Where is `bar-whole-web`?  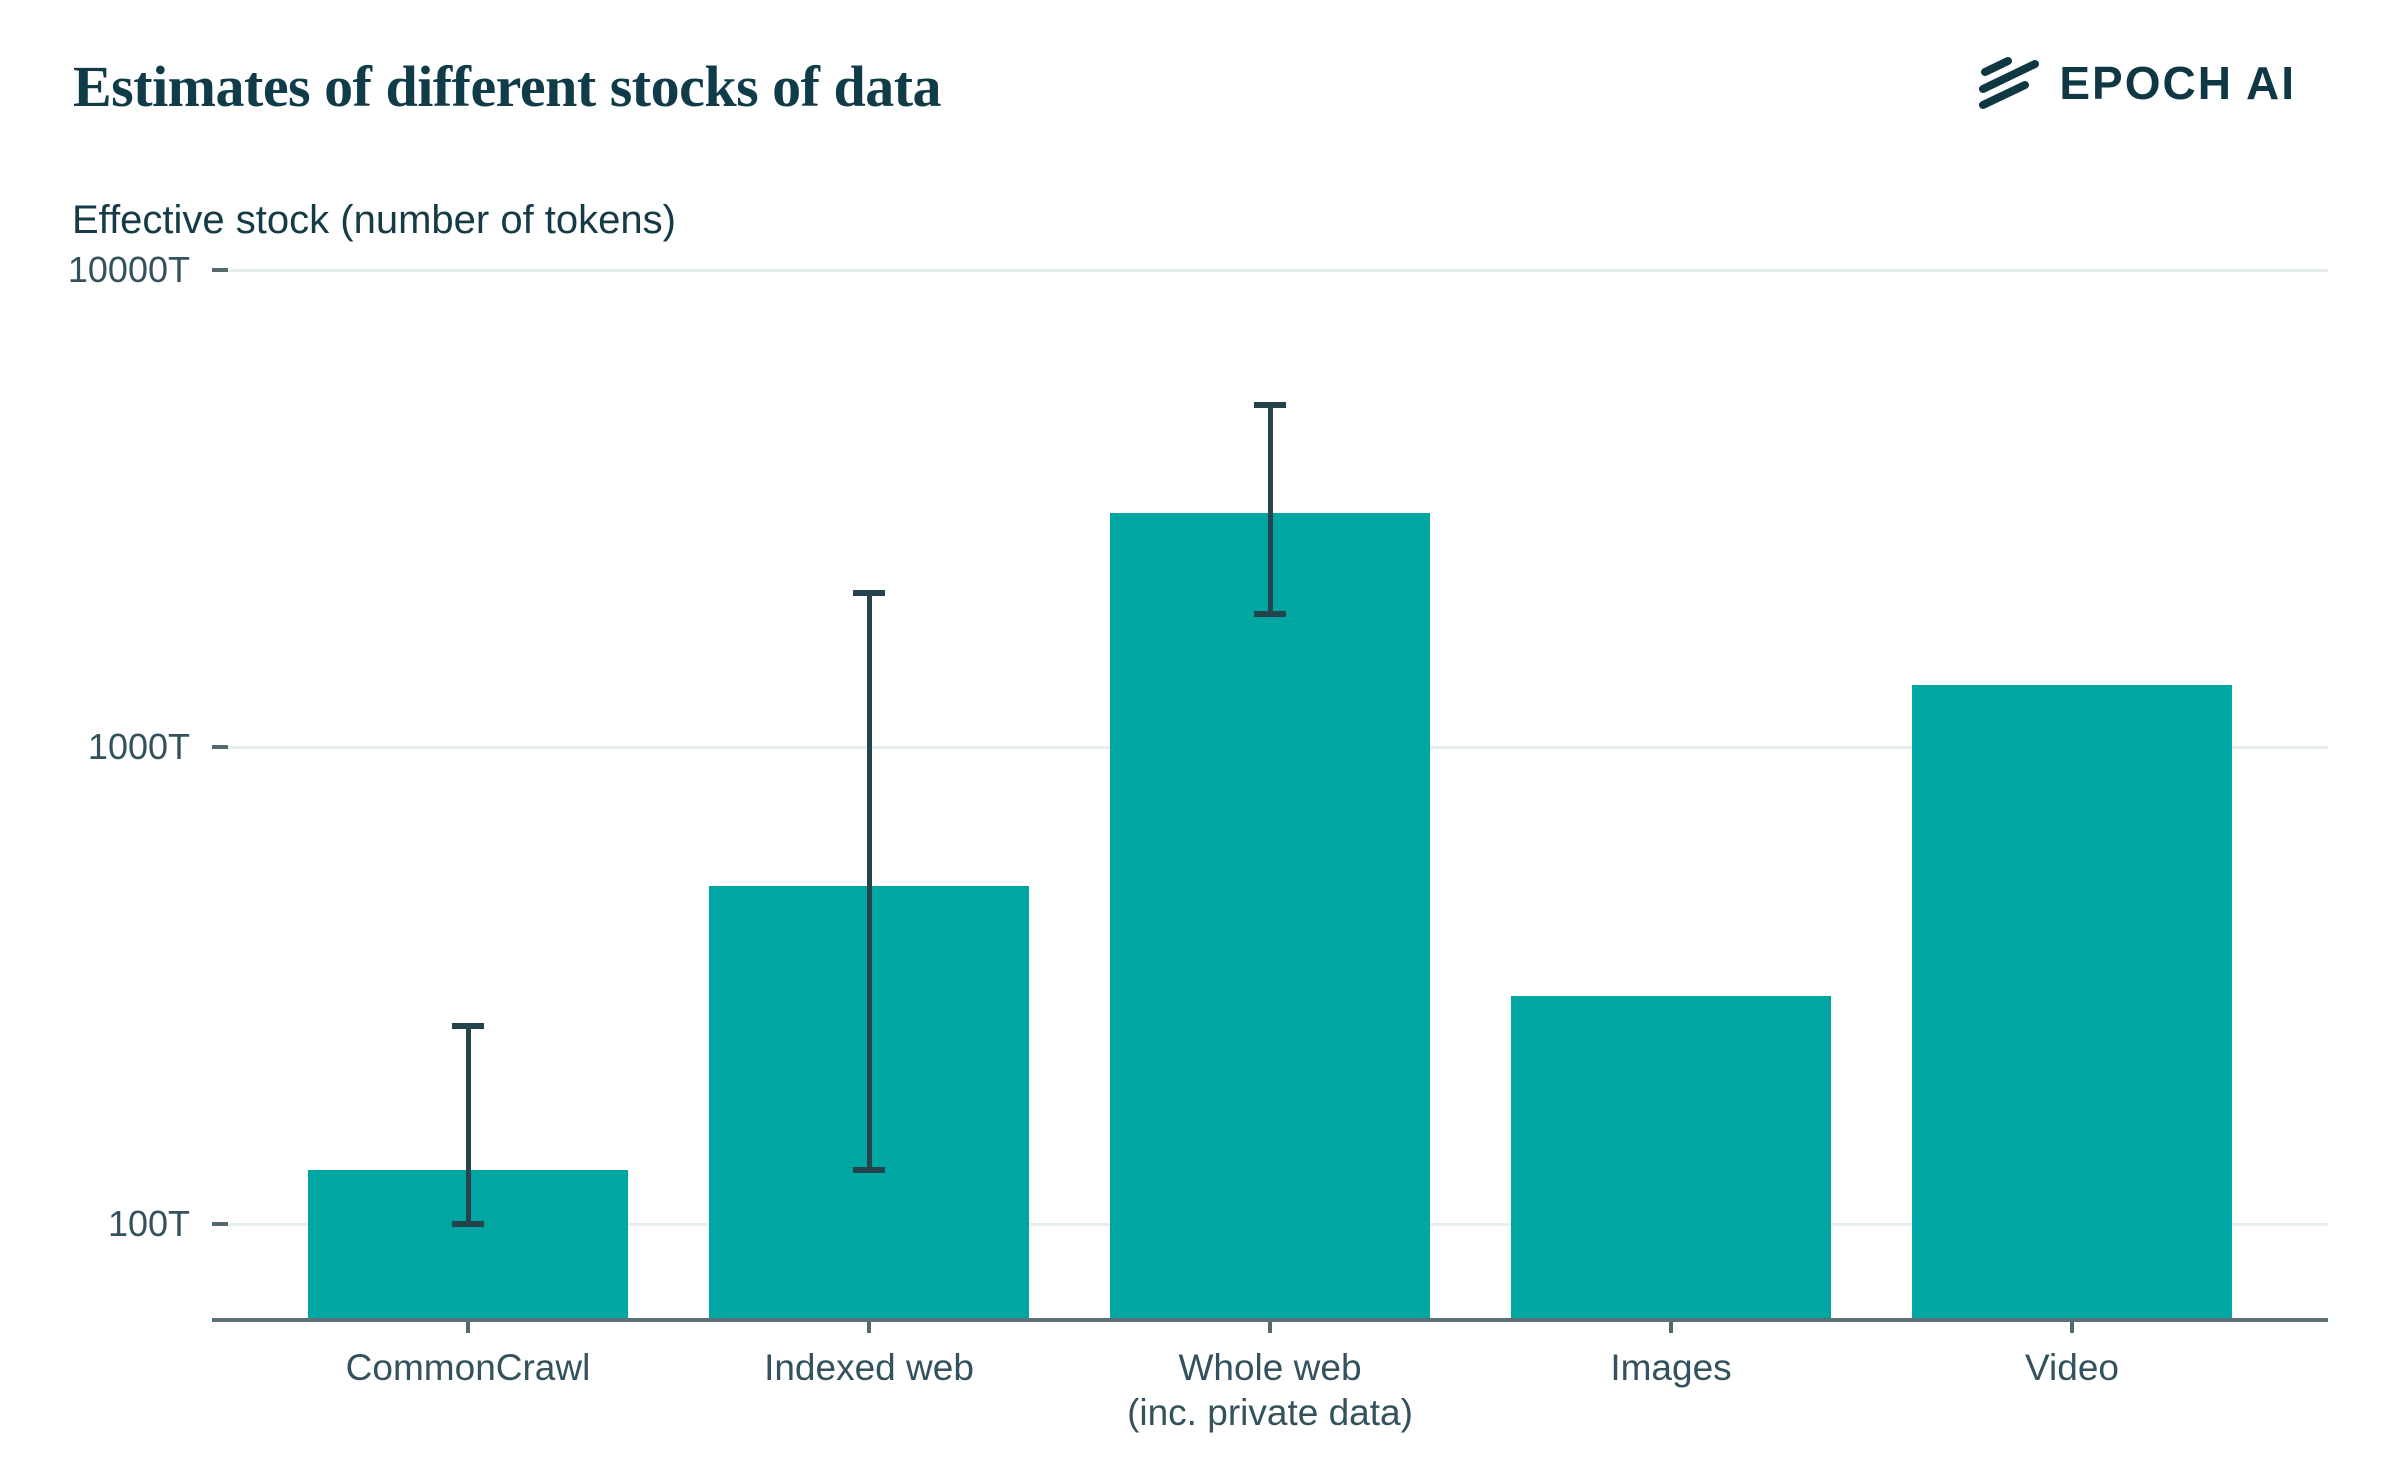 bar-whole-web is located at coordinates (1270, 916).